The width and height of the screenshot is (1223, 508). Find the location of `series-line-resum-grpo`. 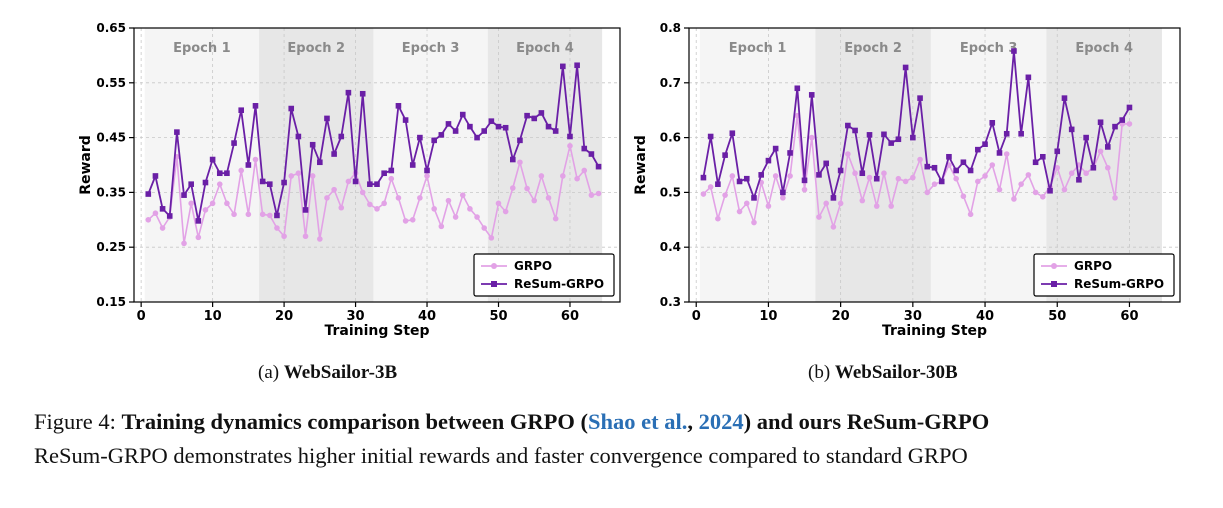

series-line-resum-grpo is located at coordinates (373, 143).